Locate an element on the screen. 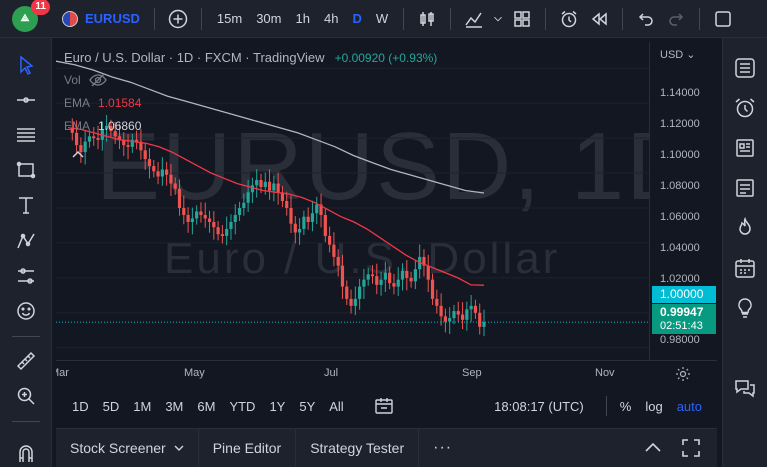 This screenshot has width=767, height=467. prediction-tool is located at coordinates (26, 275).